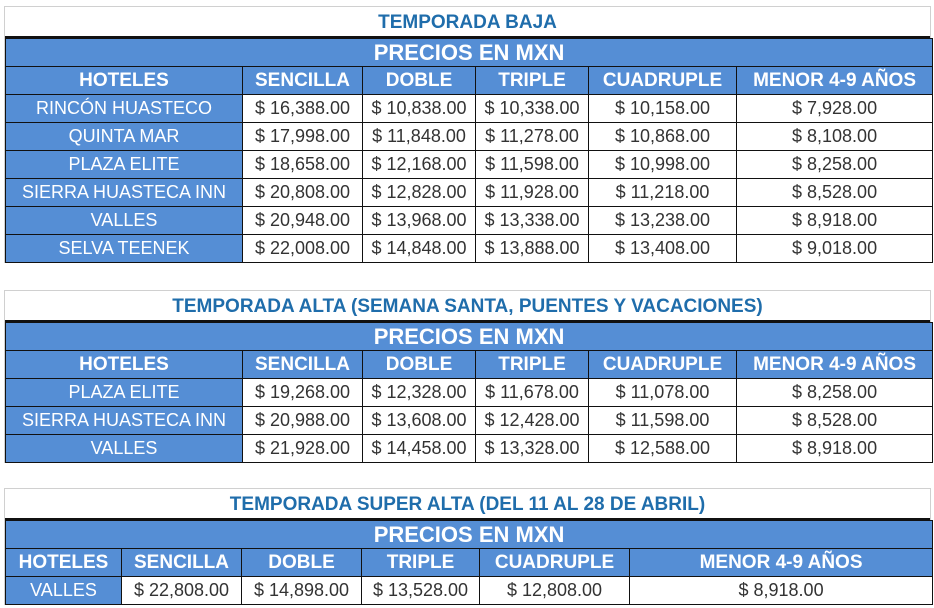 This screenshot has height=608, width=934. What do you see at coordinates (302, 420) in the screenshot?
I see `price-cell: $ 20,988.00` at bounding box center [302, 420].